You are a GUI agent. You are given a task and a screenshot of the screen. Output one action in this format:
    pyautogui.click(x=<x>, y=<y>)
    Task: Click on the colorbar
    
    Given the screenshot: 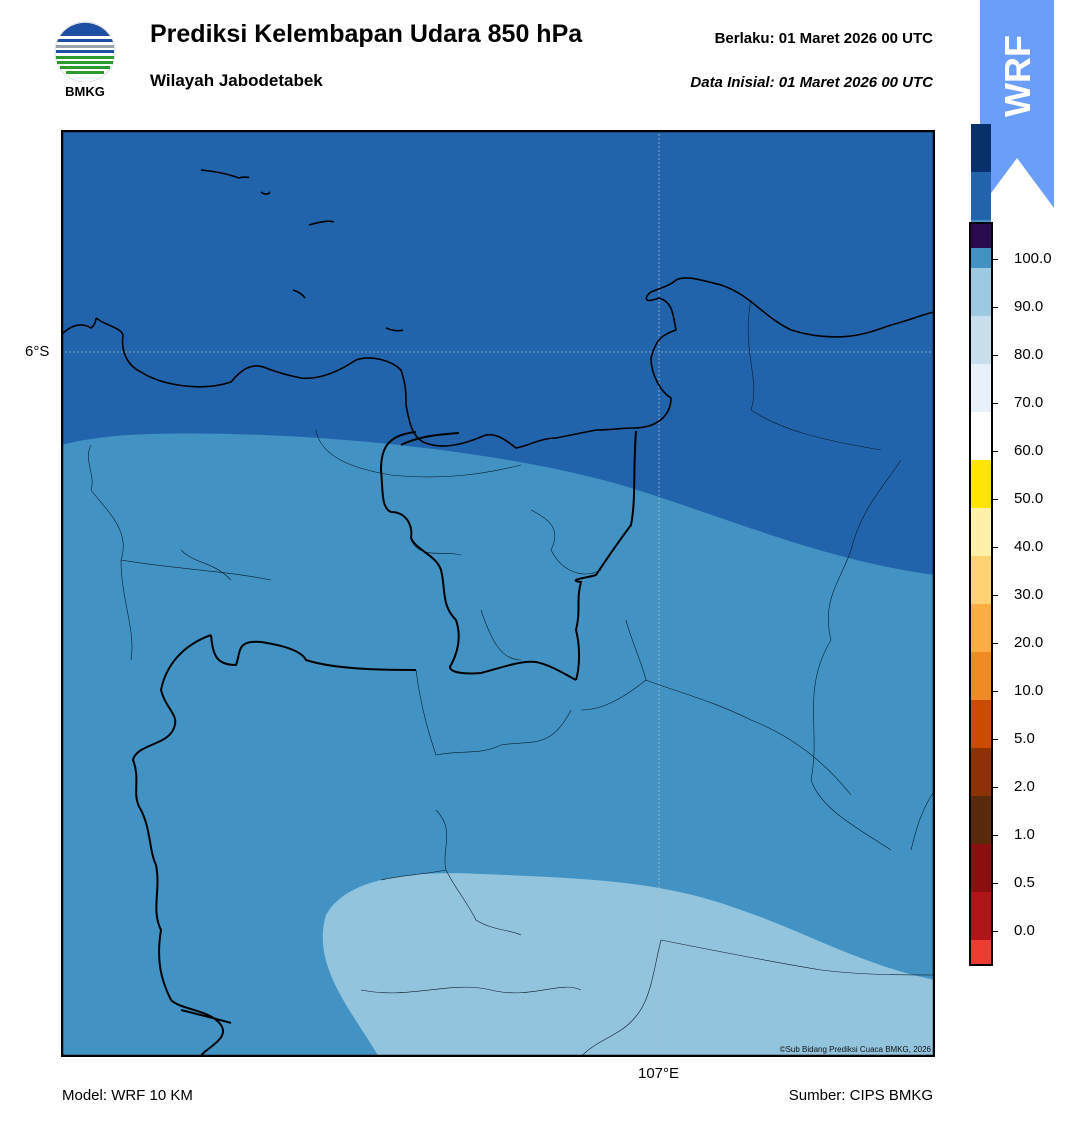 What is the action you would take?
    pyautogui.click(x=981, y=545)
    